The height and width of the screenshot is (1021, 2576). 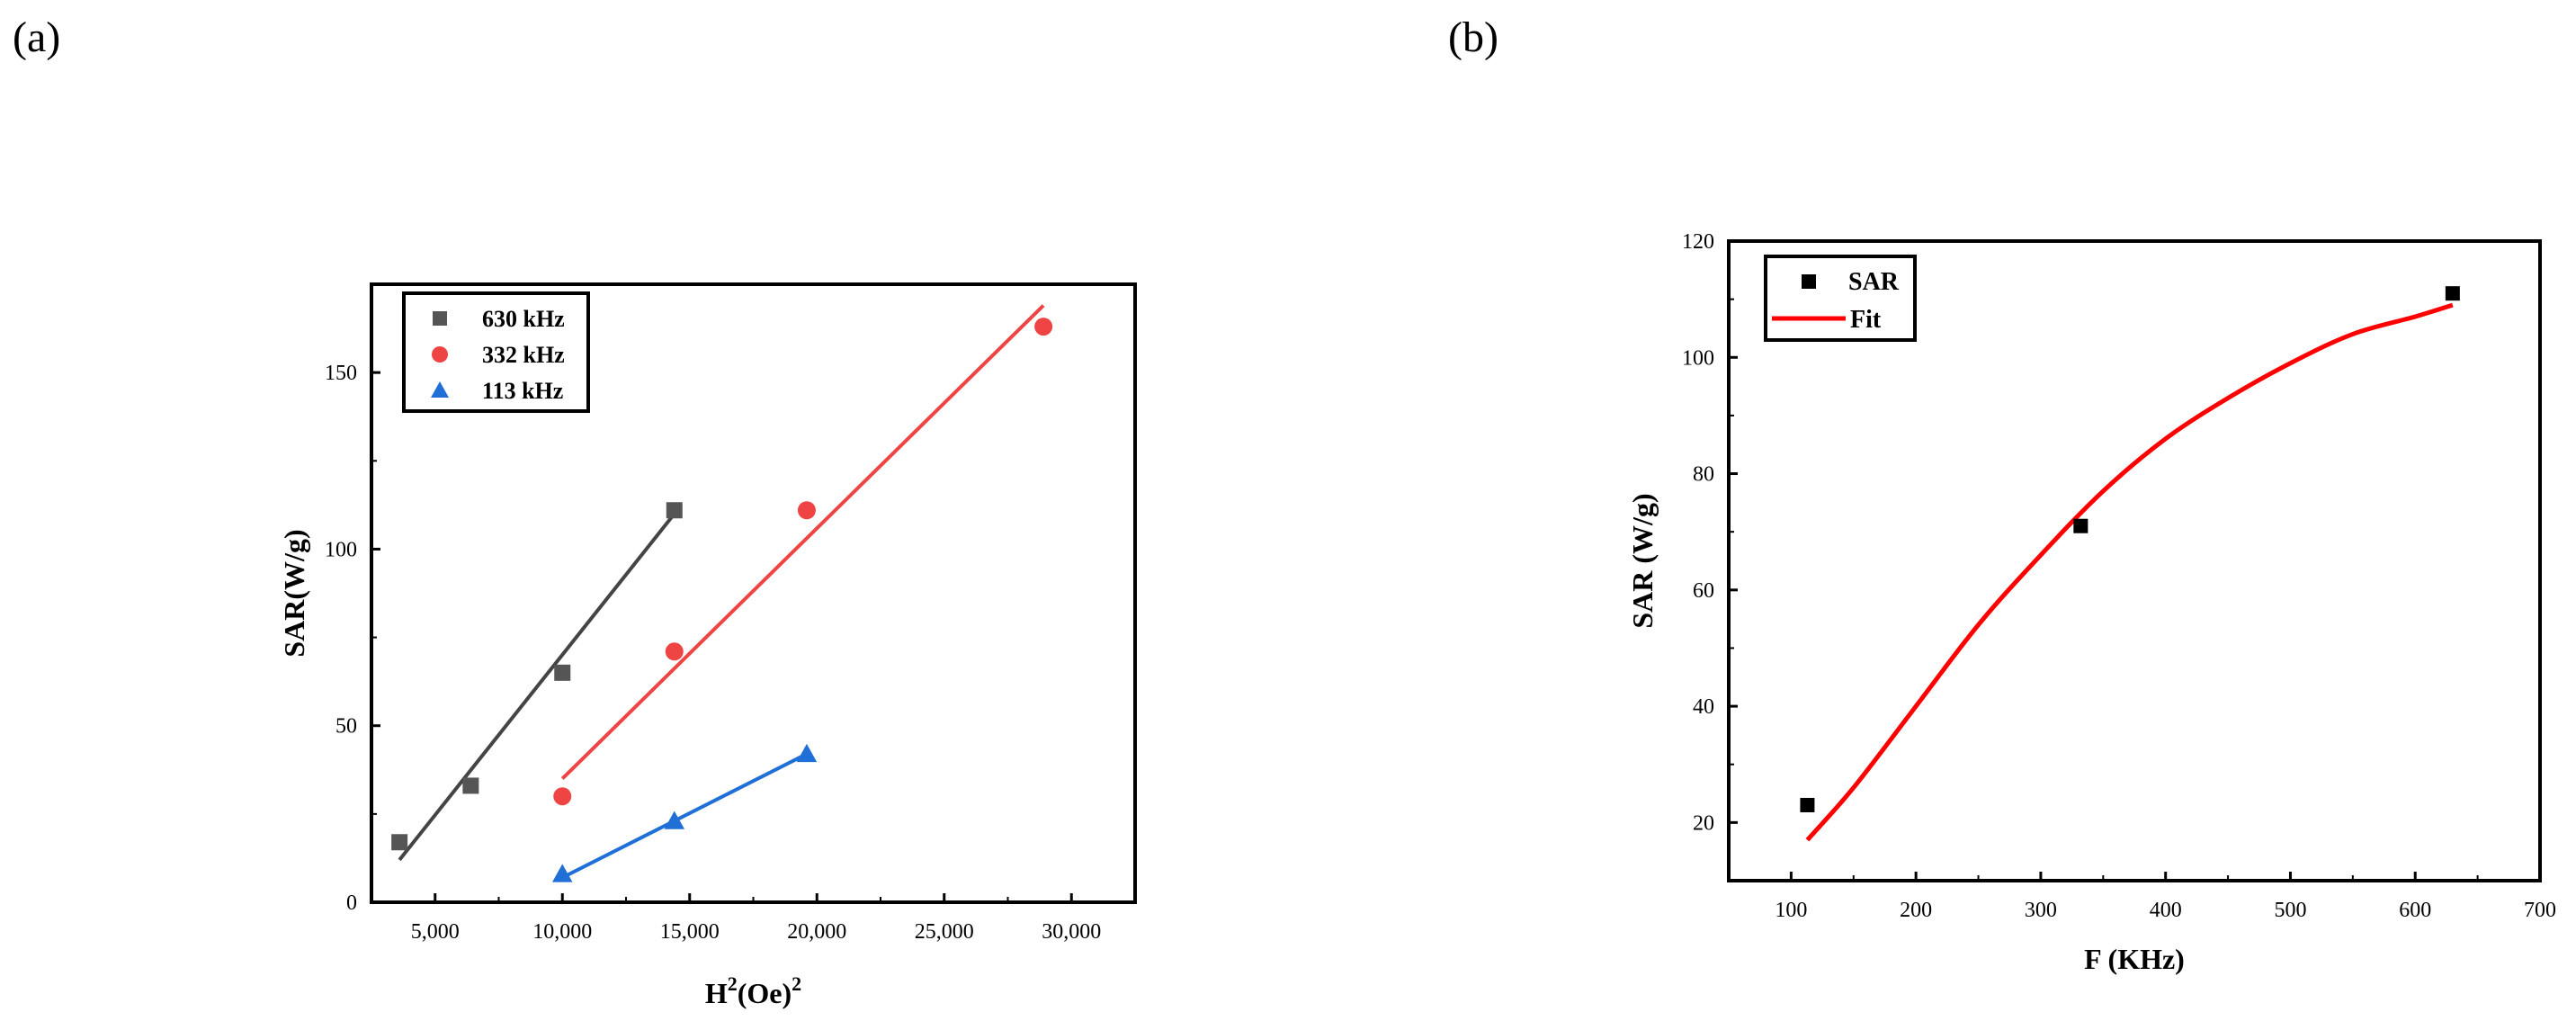 I want to click on y-tick-label: 0, so click(x=351, y=903).